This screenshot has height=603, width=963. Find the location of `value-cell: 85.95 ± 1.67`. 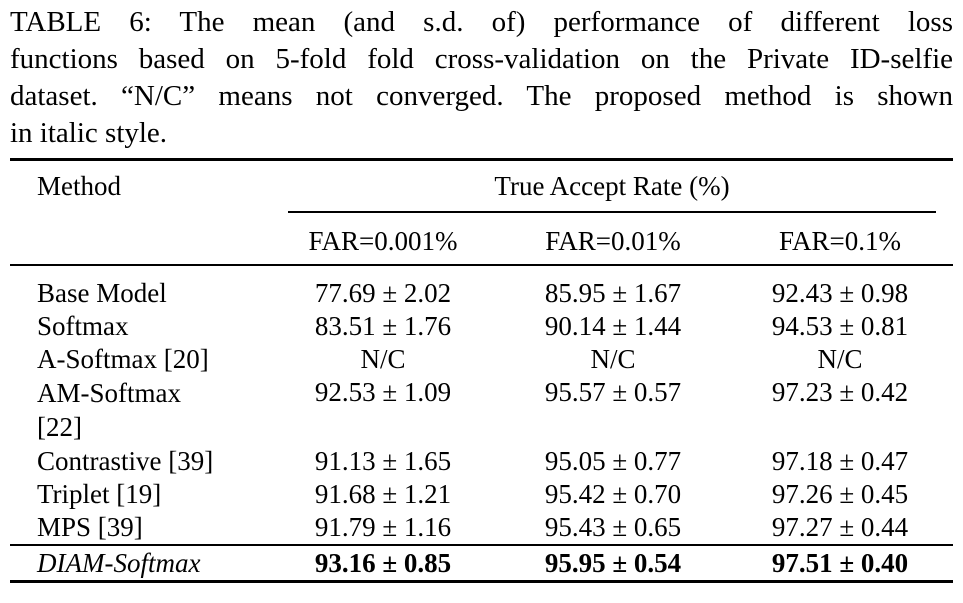

value-cell: 85.95 ± 1.67 is located at coordinates (613, 293).